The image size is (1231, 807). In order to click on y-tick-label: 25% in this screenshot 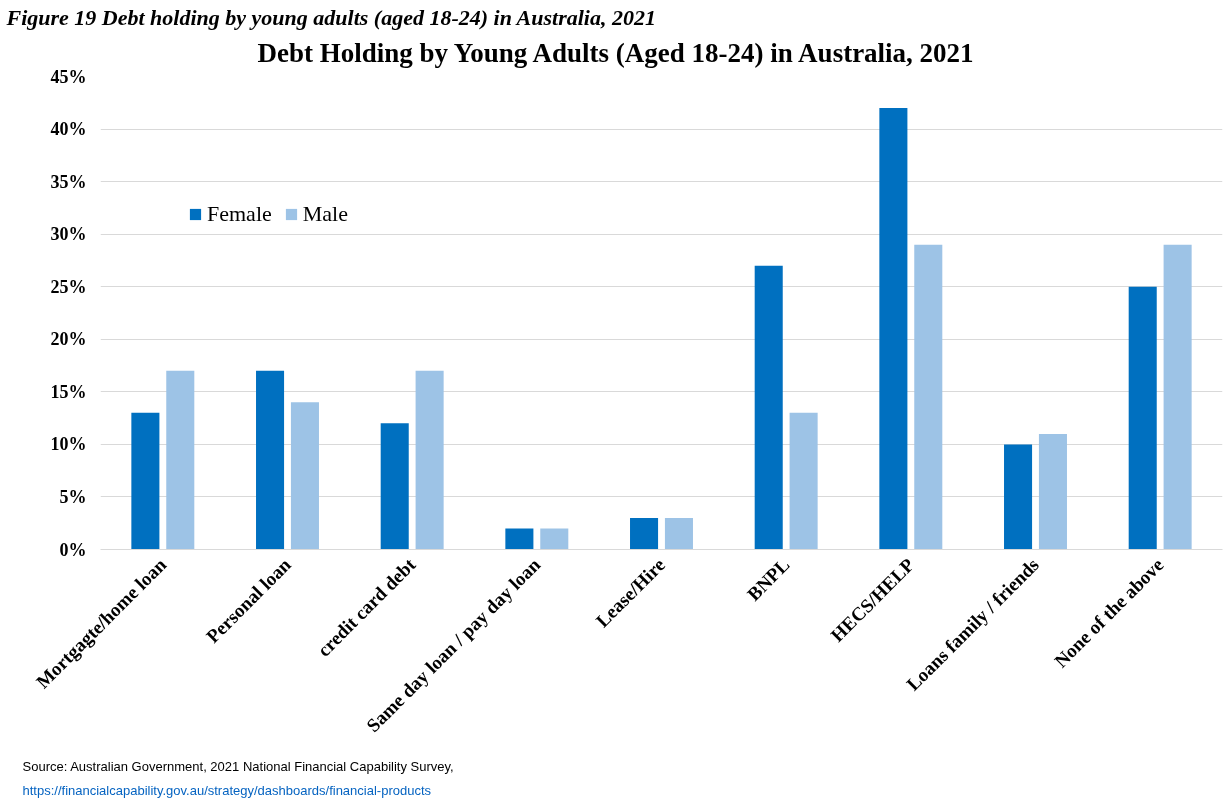, I will do `click(68, 286)`.